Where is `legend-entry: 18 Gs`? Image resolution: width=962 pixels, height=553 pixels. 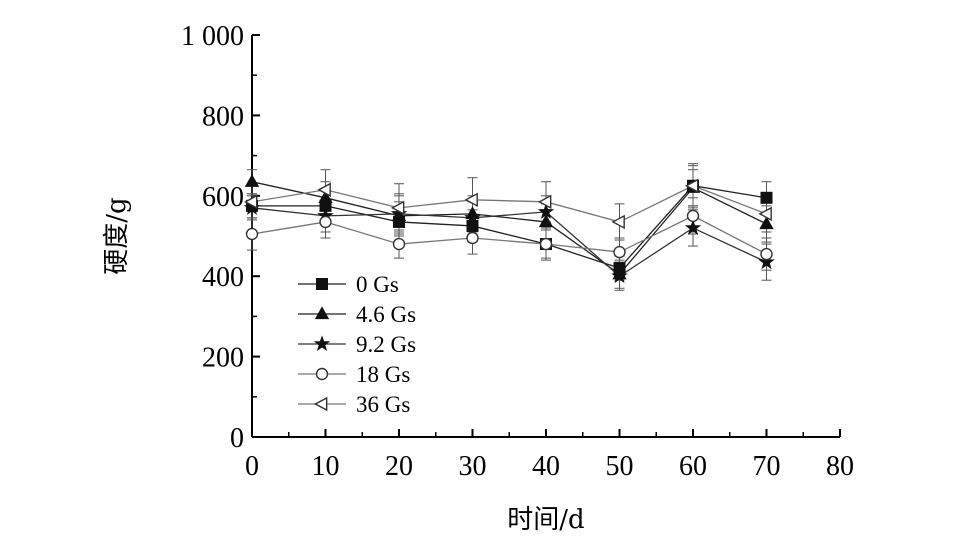
legend-entry: 18 Gs is located at coordinates (354, 374).